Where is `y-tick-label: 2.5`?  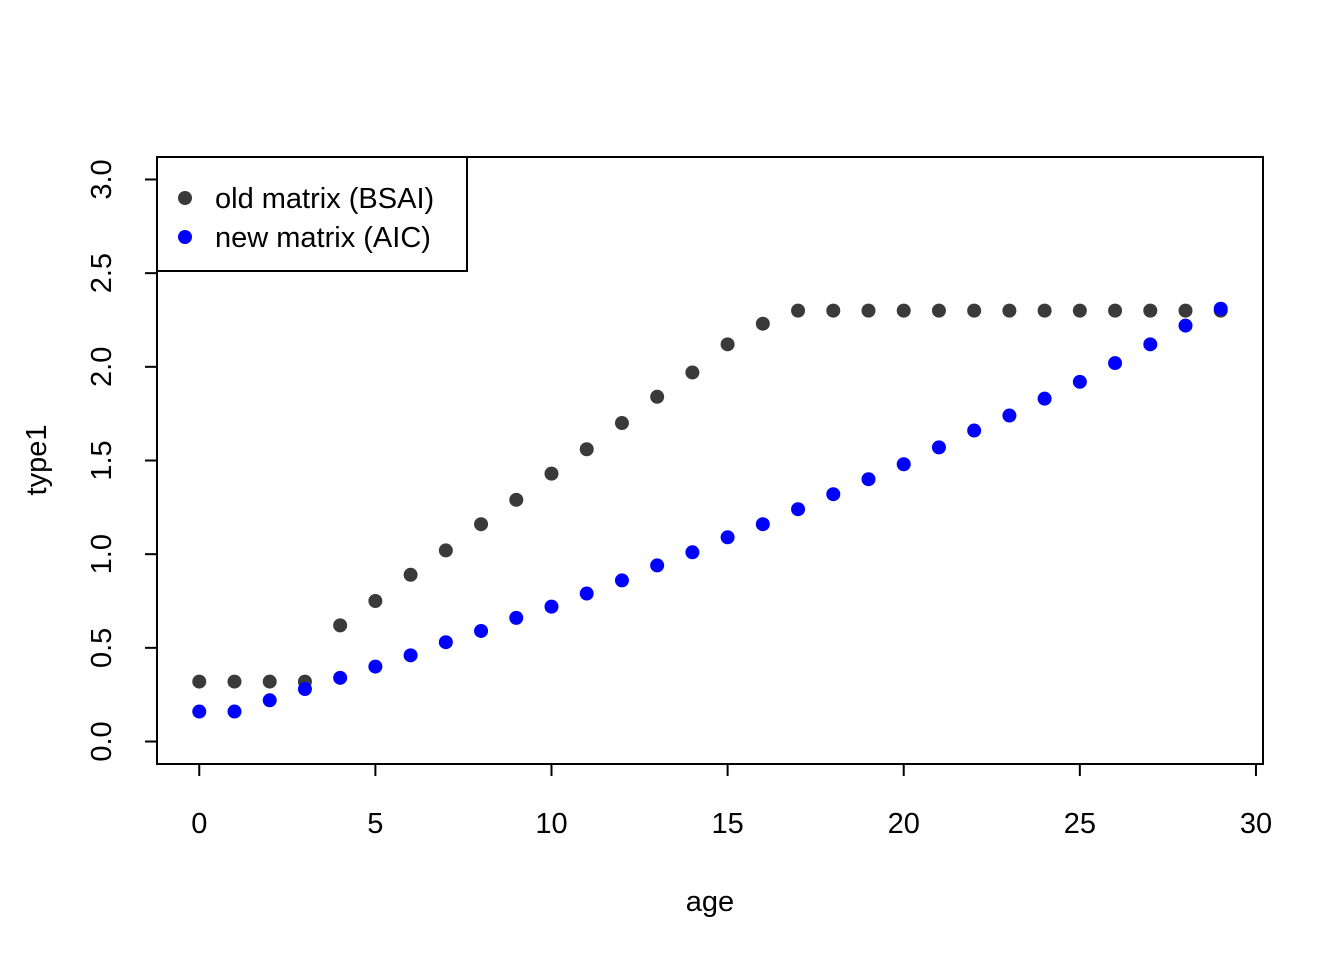 y-tick-label: 2.5 is located at coordinates (102, 273).